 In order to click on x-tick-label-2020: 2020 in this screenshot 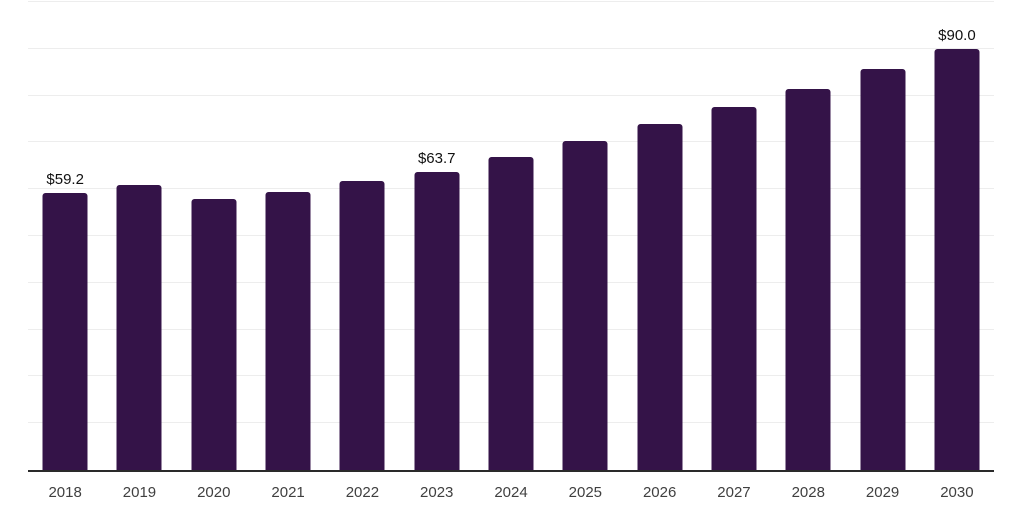, I will do `click(214, 492)`.